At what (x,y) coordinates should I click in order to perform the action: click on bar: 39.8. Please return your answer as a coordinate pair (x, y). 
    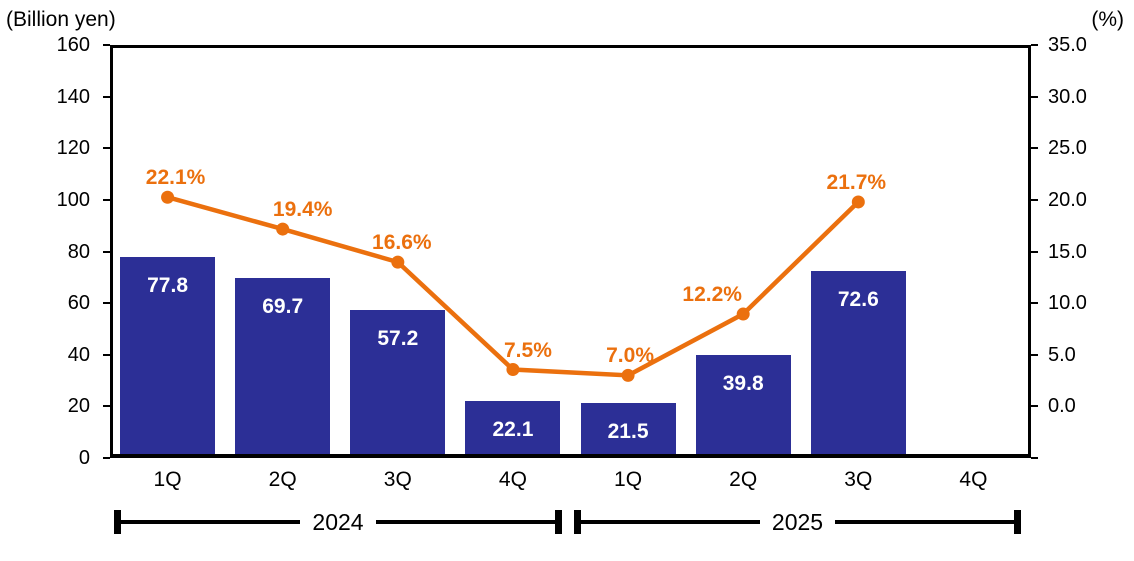
    Looking at the image, I should click on (743, 404).